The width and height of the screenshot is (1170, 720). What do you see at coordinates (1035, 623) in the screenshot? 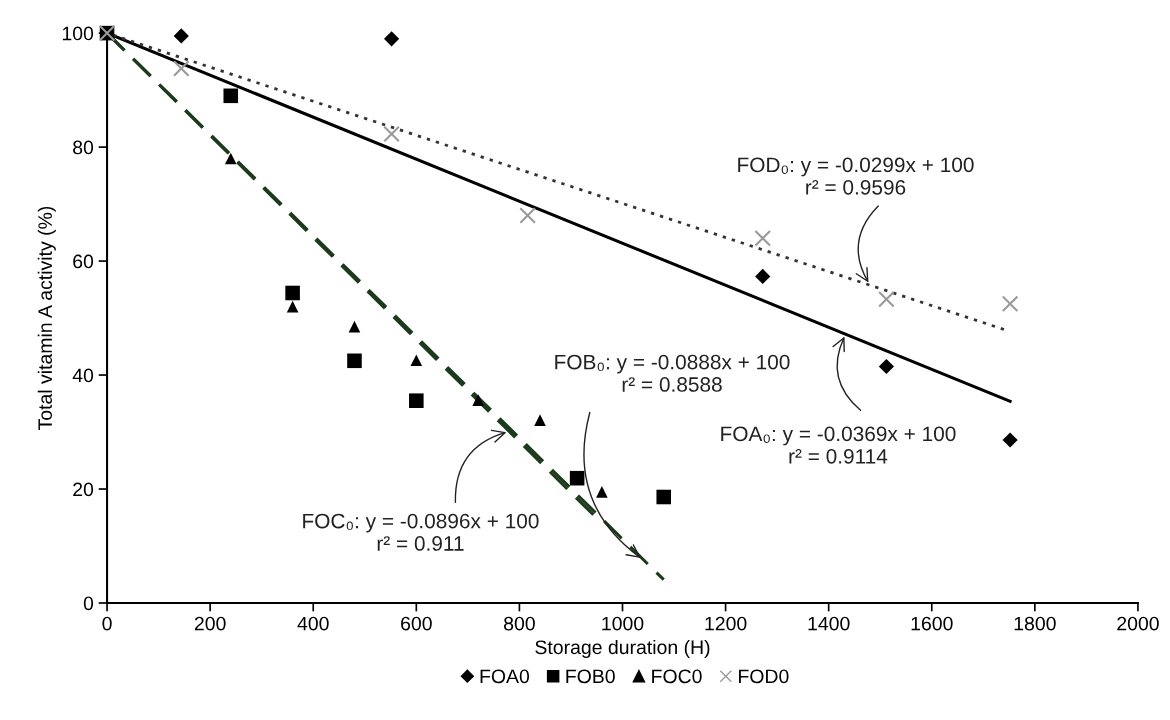
I see `x-tick-label: 1800` at bounding box center [1035, 623].